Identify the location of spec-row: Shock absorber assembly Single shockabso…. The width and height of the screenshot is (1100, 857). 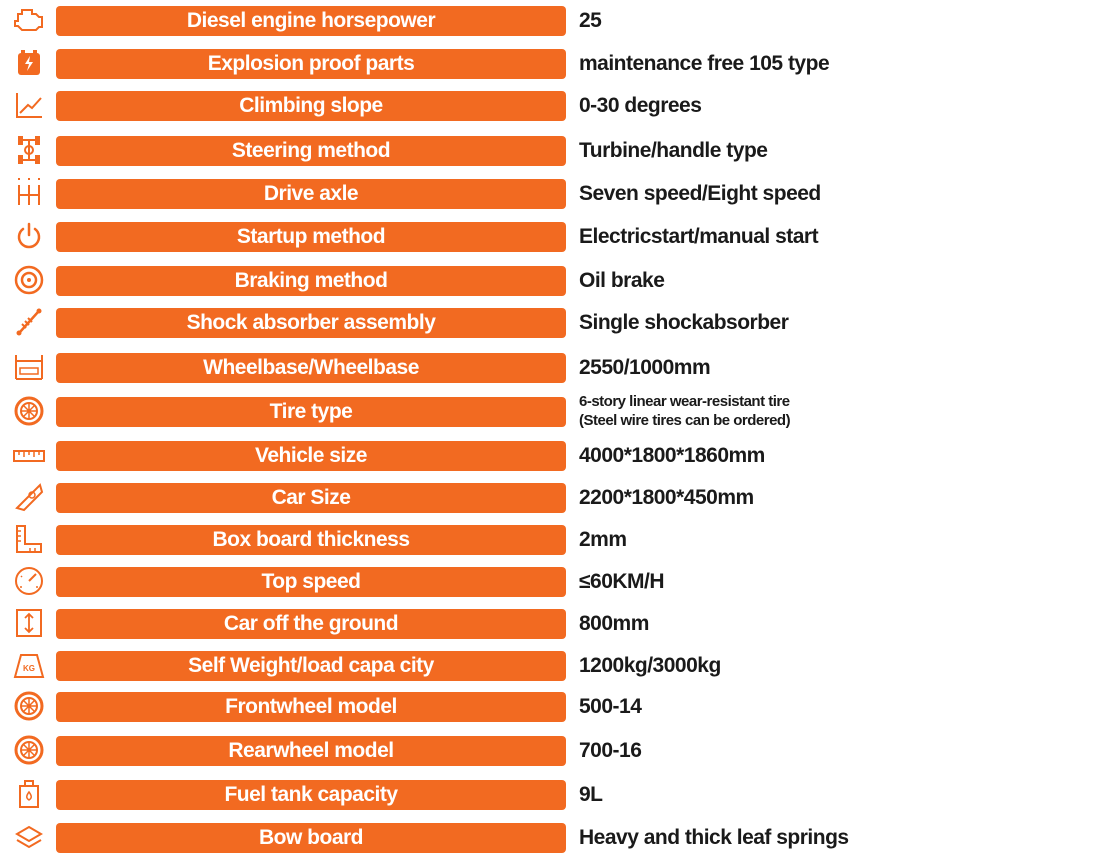
(550, 322).